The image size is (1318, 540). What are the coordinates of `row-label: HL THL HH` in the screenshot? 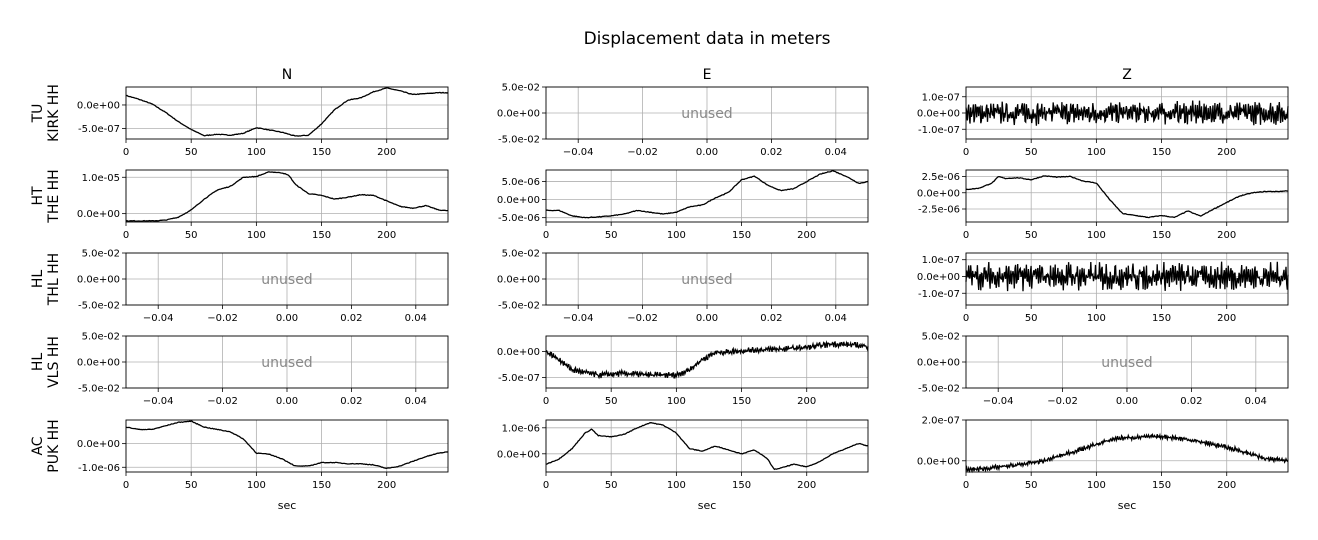 It's located at (46, 279).